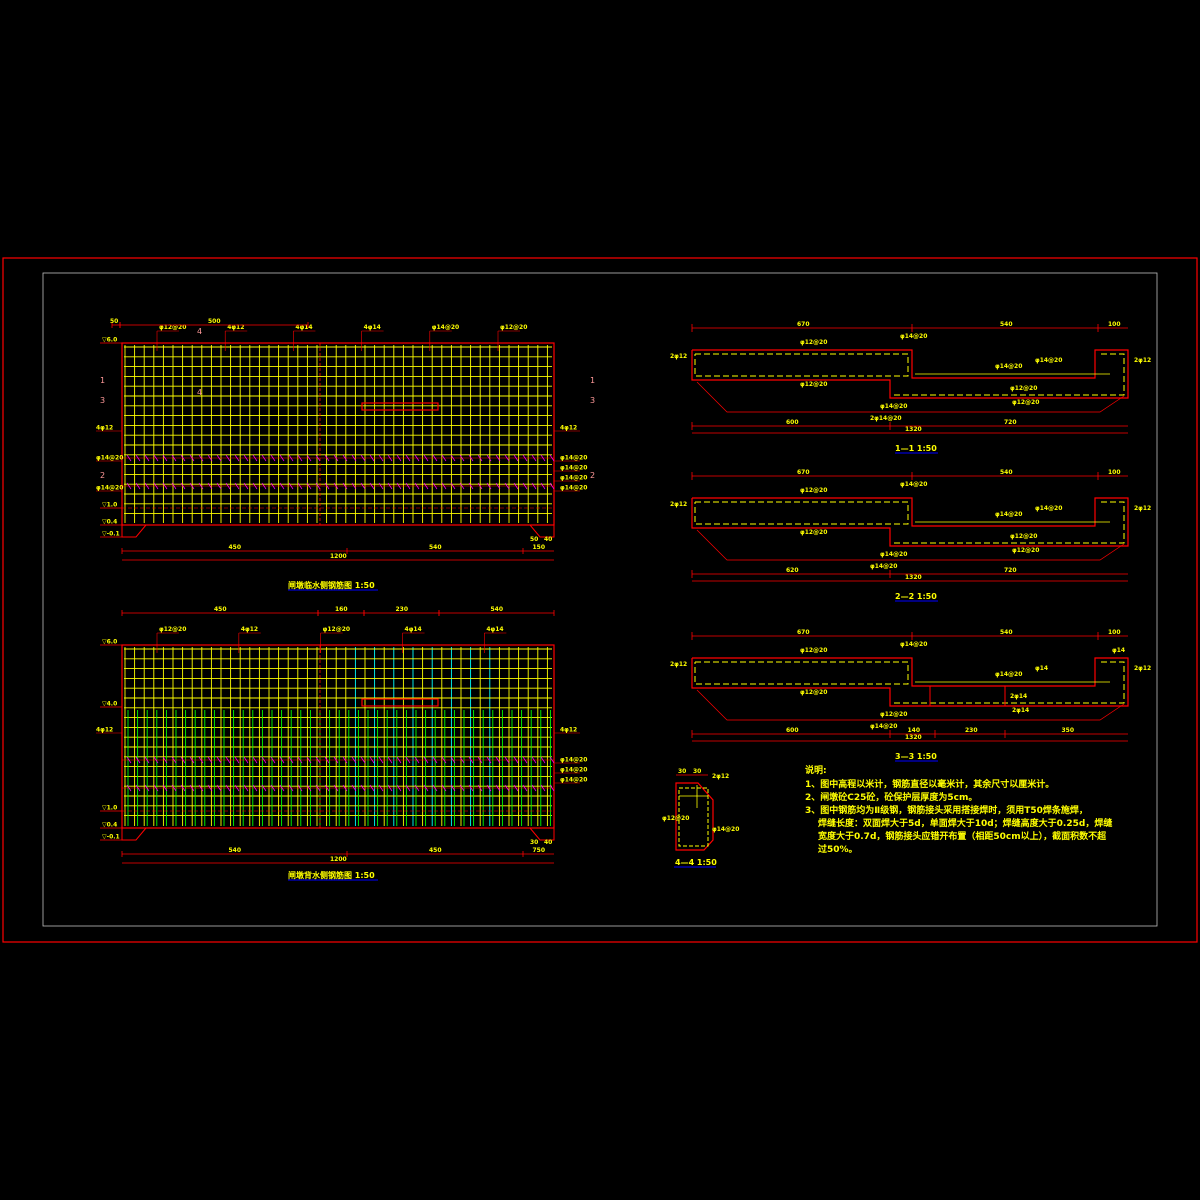 This screenshot has height=1200, width=1200. What do you see at coordinates (400, 406) in the screenshot?
I see `slot-opening` at bounding box center [400, 406].